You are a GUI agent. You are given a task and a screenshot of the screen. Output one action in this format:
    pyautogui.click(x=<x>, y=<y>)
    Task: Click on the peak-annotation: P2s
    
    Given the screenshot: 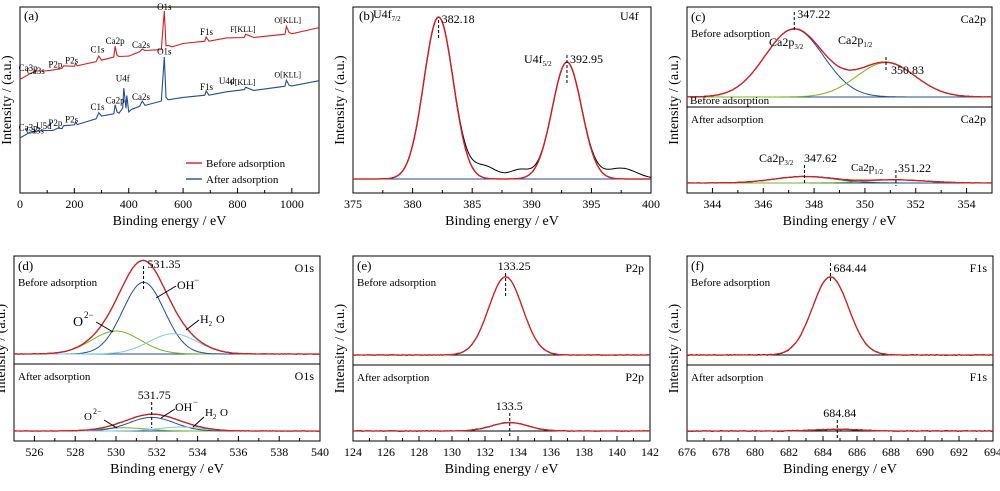 What is the action you would take?
    pyautogui.click(x=72, y=119)
    